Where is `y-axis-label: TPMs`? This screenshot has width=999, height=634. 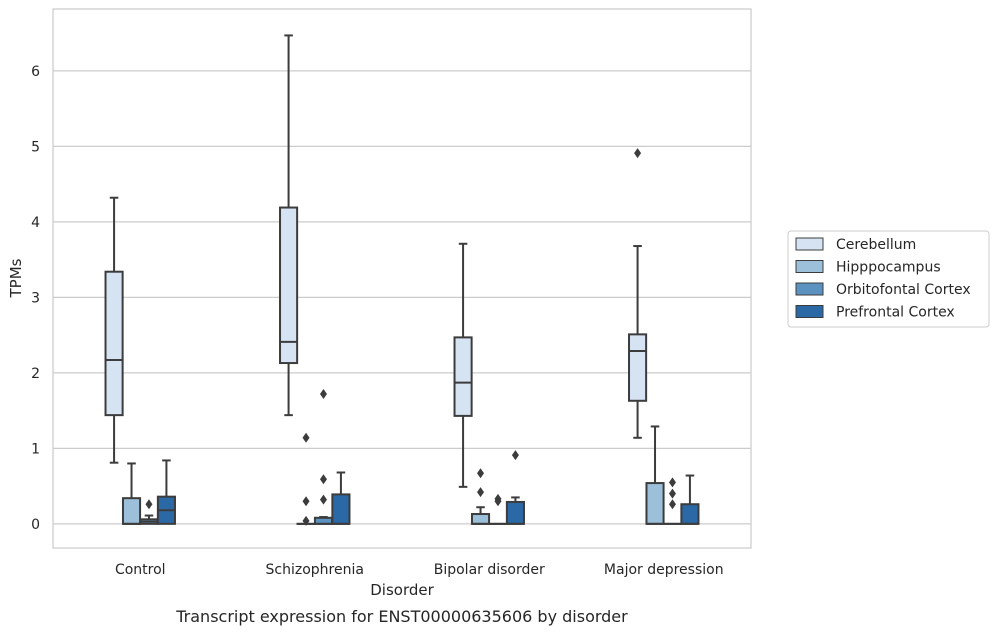 y-axis-label: TPMs is located at coordinates (16, 278).